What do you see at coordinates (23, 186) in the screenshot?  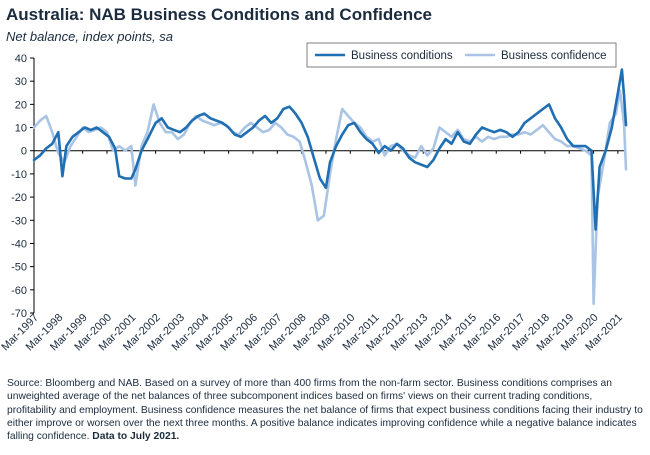 I see `y-axis: 40 30 20 10 0 -10 -20 -30 -40 -50 -60 -70` at bounding box center [23, 186].